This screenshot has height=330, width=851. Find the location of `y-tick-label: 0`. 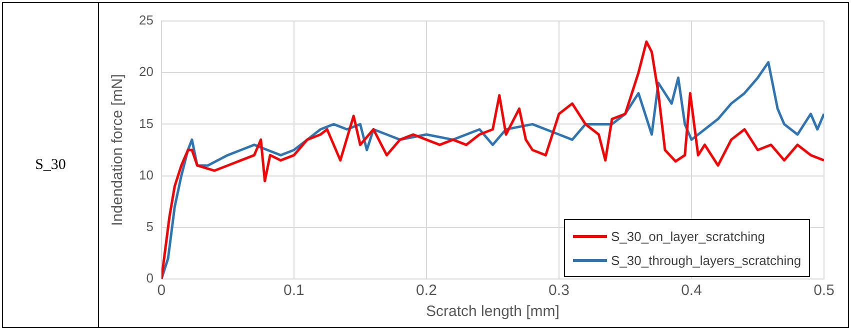

y-tick-label: 0 is located at coordinates (150, 278).